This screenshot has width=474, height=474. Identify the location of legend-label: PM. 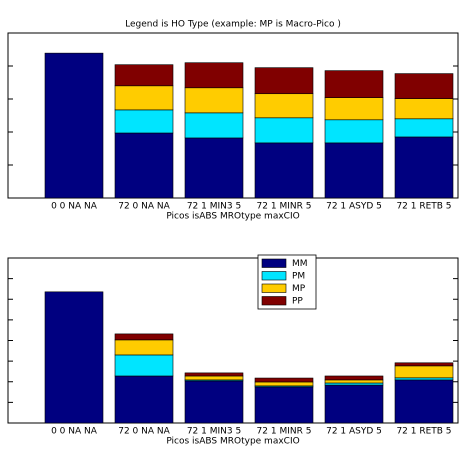
(298, 276).